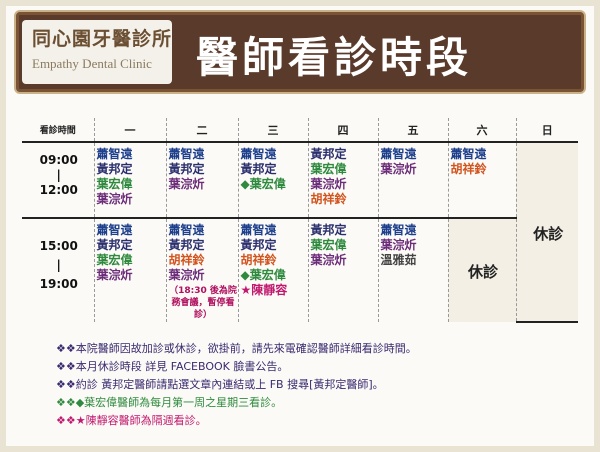  Describe the element at coordinates (334, 57) in the screenshot. I see `page-title: 醫師看診時段` at that location.